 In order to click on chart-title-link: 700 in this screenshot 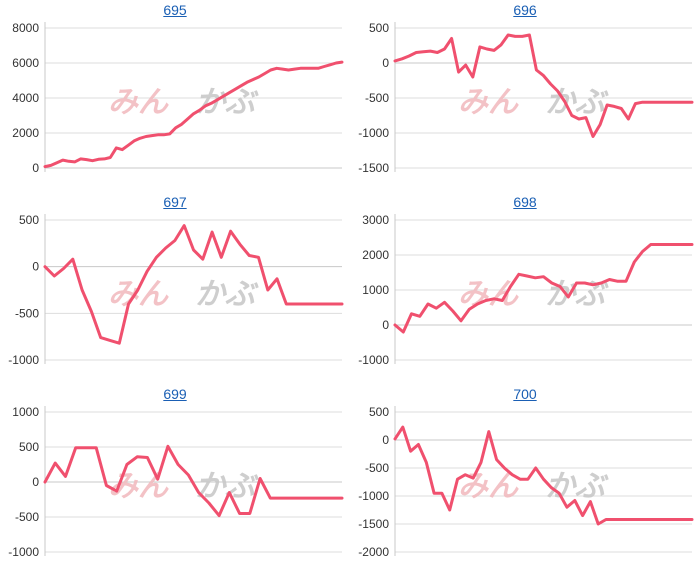, I will do `click(525, 394)`.